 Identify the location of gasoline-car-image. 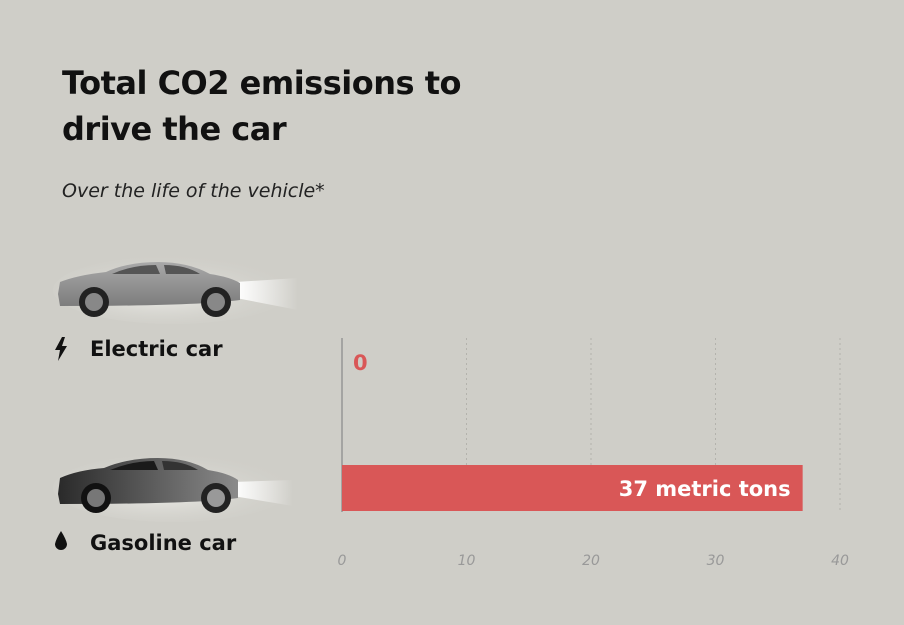
(173, 488).